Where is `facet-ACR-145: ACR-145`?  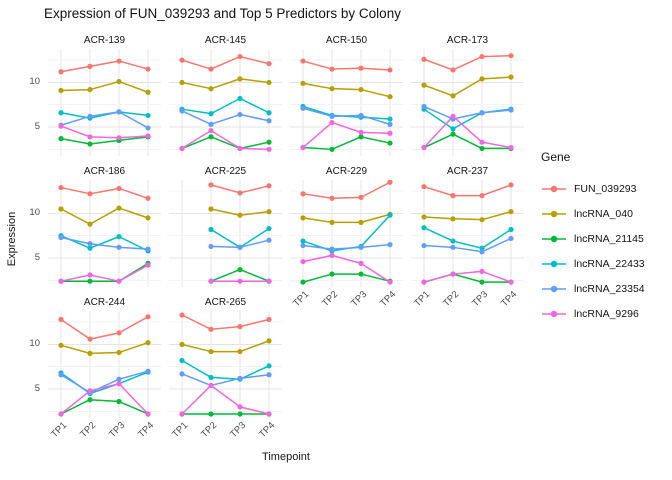 facet-ACR-145: ACR-145 is located at coordinates (225, 99).